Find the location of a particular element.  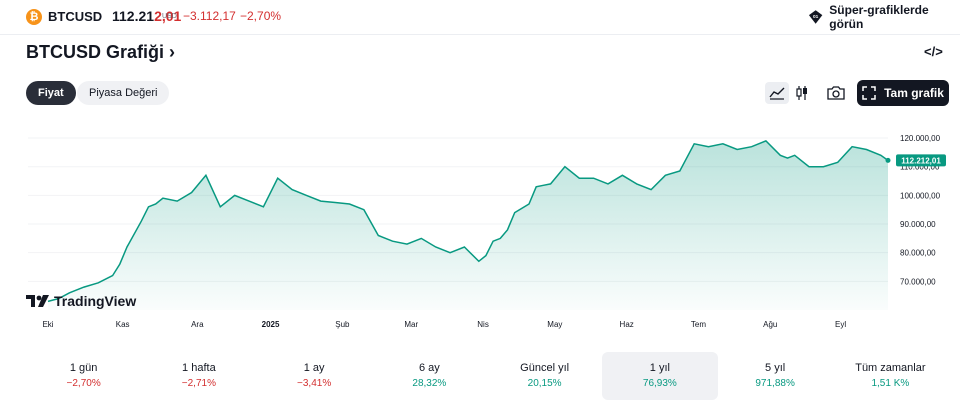

x-tick-label: Ara is located at coordinates (197, 324).